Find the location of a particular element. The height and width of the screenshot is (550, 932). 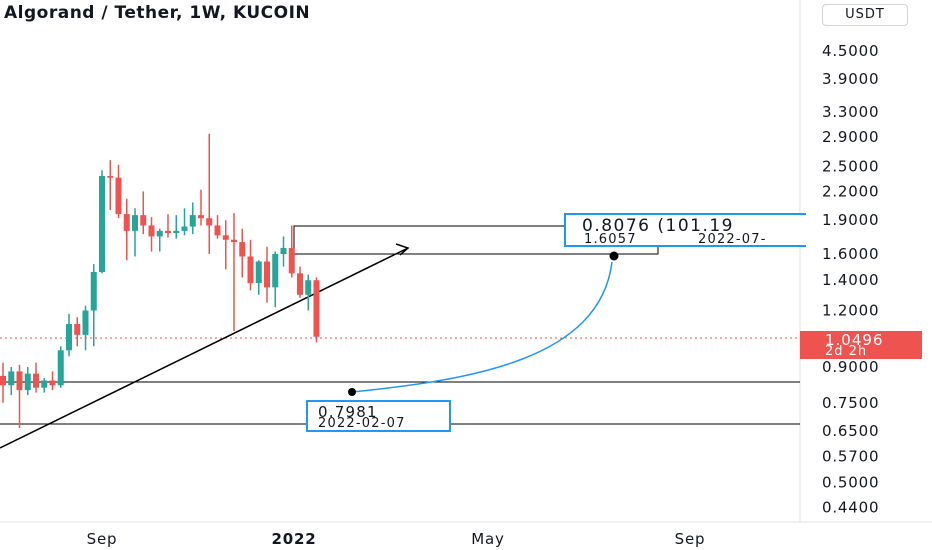

target-change-text: 0.8076 (101.19 is located at coordinates (658, 226).